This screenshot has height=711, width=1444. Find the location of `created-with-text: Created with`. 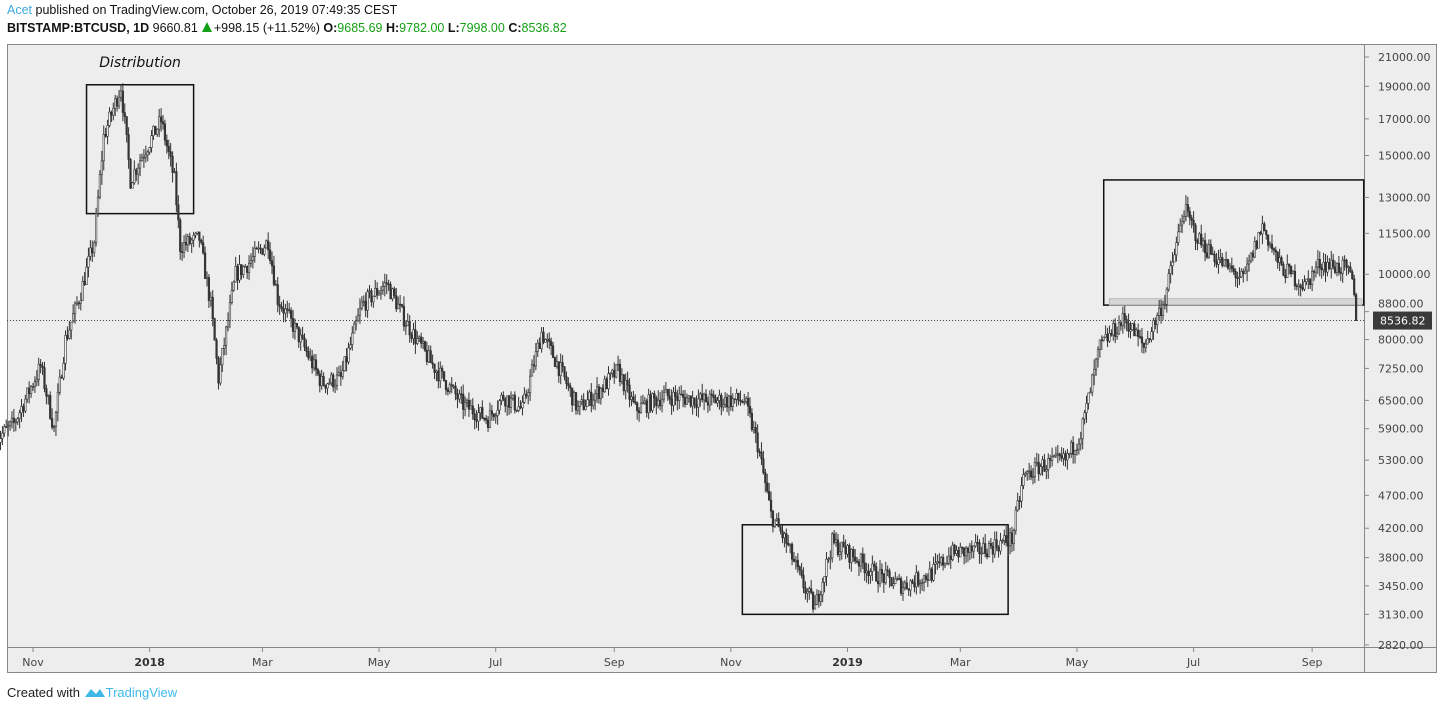

created-with-text: Created with is located at coordinates (43, 692).